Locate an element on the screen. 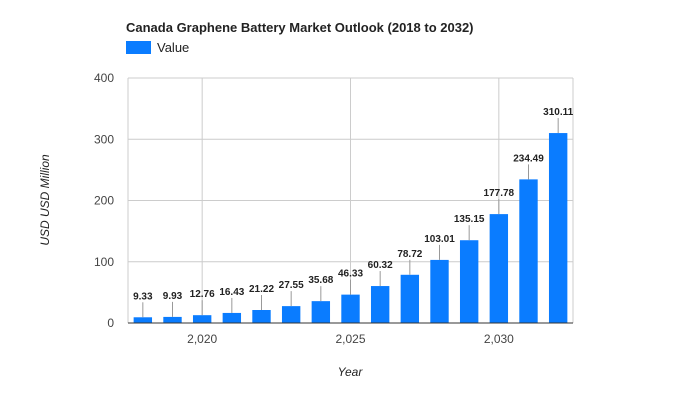 The image size is (700, 400). data-label: 12.76 is located at coordinates (202, 294).